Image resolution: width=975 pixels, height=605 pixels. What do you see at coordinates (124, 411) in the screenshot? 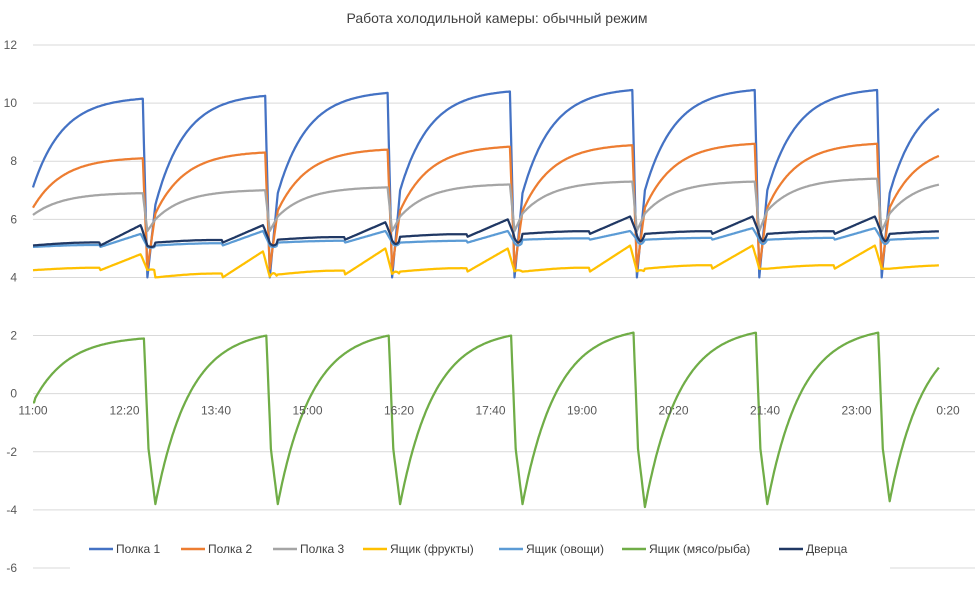
I see `x-tick-label: 12:20` at bounding box center [124, 411].